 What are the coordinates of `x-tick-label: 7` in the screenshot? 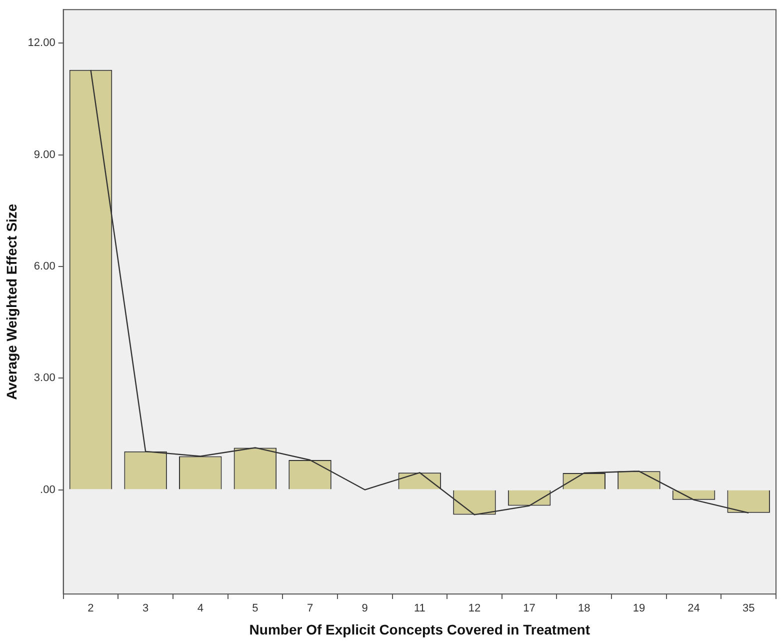 It's located at (310, 608).